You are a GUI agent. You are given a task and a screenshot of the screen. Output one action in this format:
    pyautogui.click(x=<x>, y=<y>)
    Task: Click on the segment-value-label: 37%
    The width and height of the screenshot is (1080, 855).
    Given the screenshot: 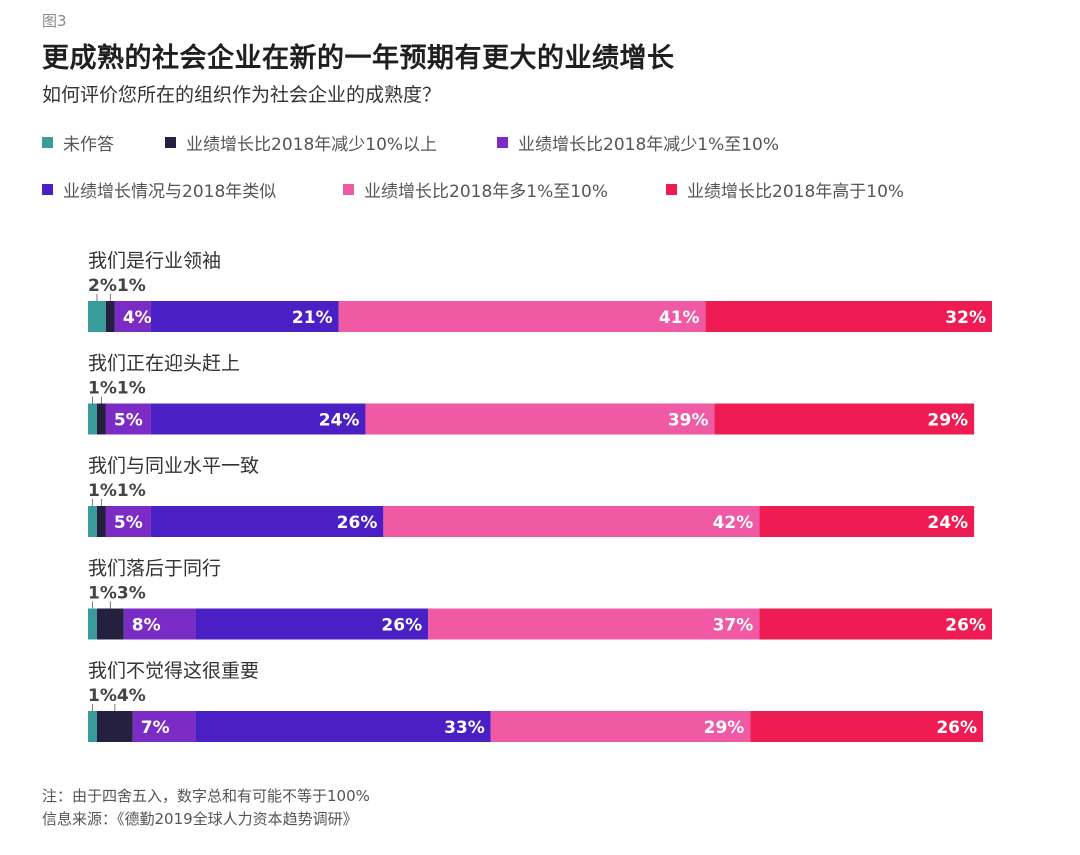 What is the action you would take?
    pyautogui.click(x=733, y=626)
    